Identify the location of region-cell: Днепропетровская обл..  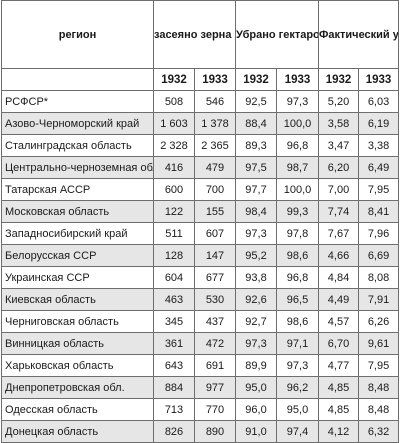
(77, 387).